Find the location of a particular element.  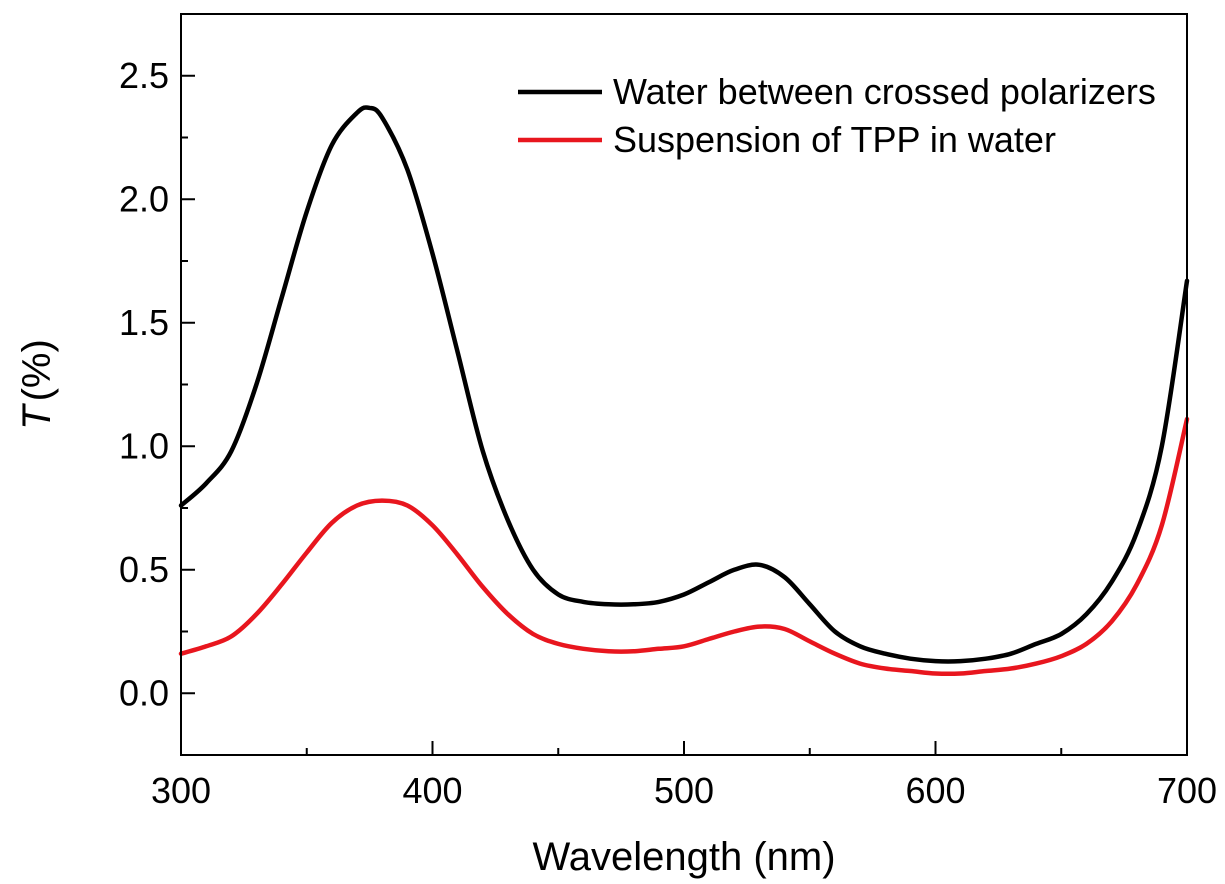

y-tick-label: 0.5 is located at coordinates (144, 569).